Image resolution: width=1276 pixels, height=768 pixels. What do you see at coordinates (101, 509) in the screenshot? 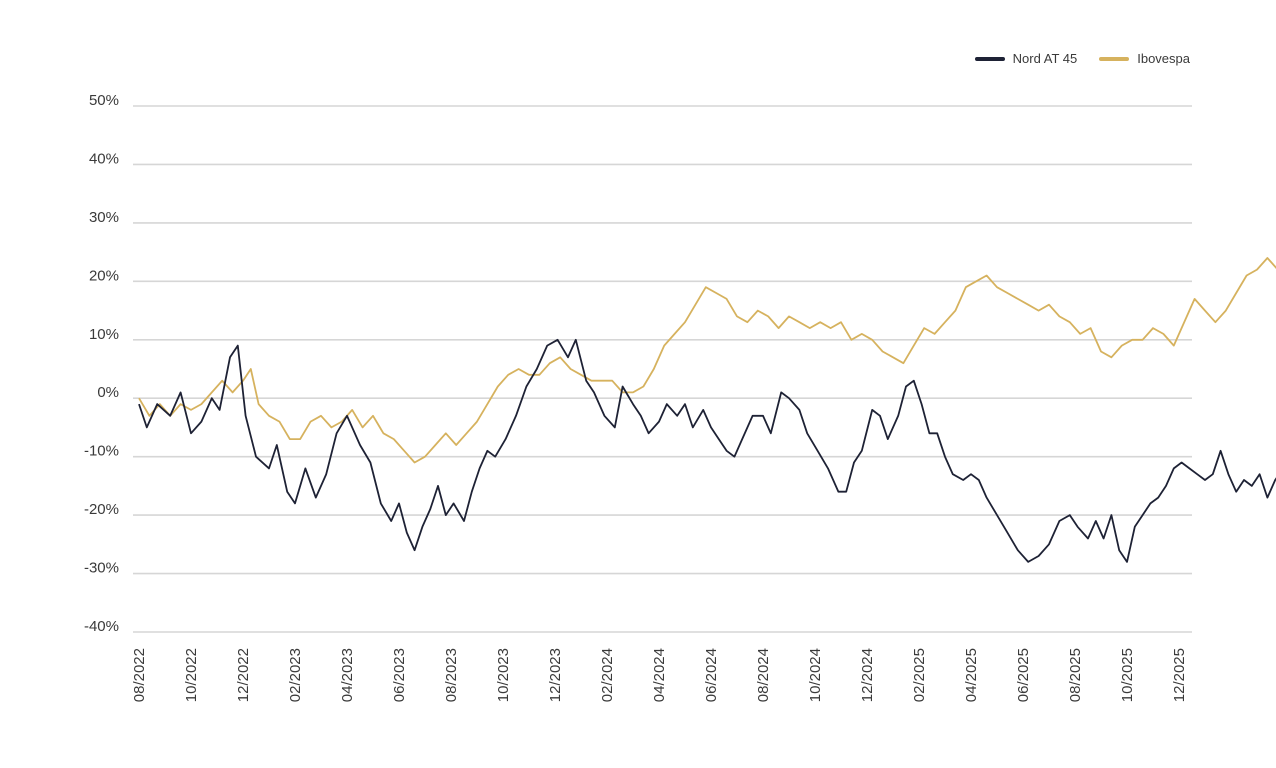
I see `y-tick-label: -20%` at bounding box center [101, 509].